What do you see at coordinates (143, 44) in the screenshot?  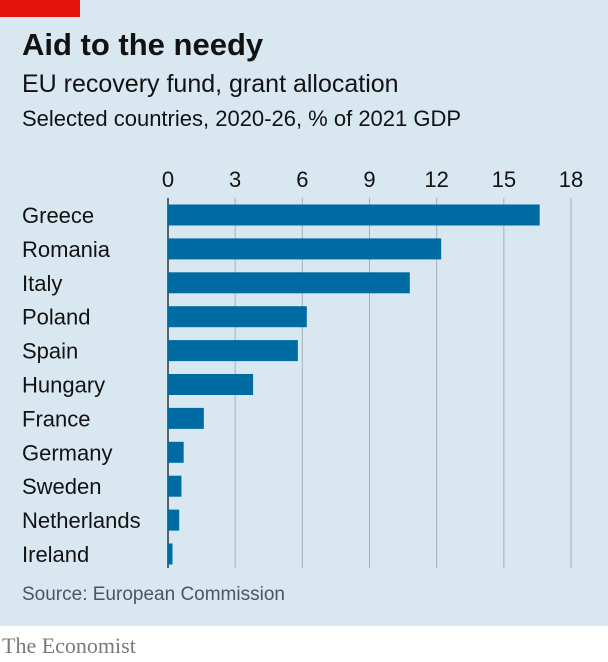 I see `chart-title: Aid to the needy` at bounding box center [143, 44].